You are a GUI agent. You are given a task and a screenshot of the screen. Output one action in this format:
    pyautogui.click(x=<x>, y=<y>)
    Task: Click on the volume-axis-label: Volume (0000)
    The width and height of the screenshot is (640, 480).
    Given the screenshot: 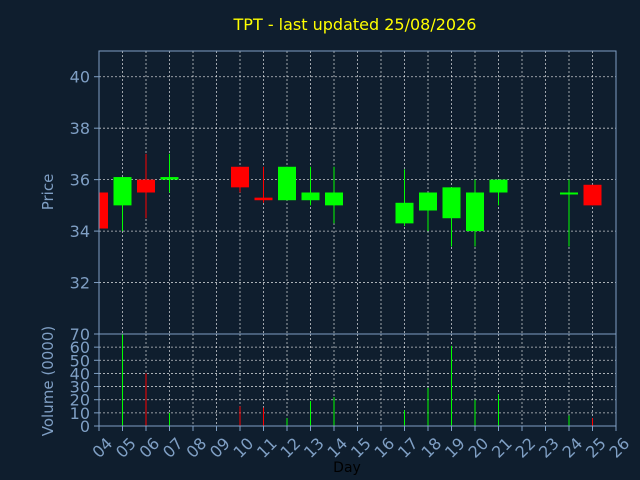 What is the action you would take?
    pyautogui.click(x=48, y=381)
    